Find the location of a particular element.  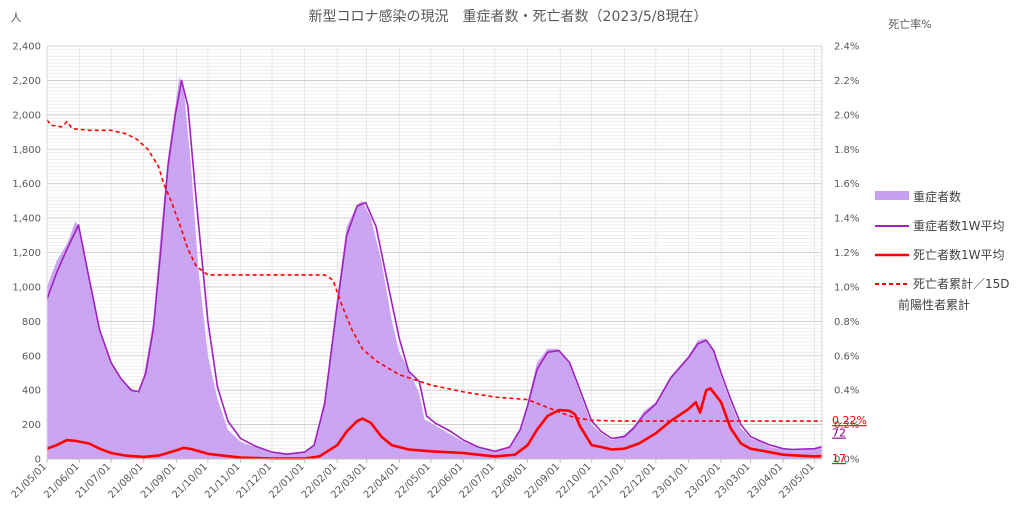

y-right-tick-label: 1.6% is located at coordinates (846, 184).